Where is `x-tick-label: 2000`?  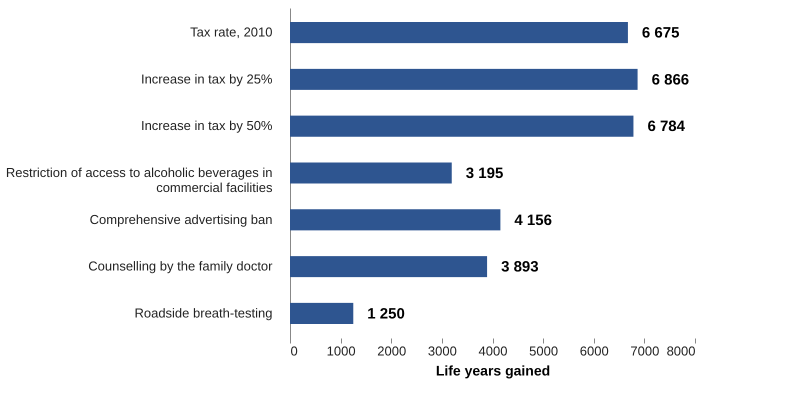 x-tick-label: 2000 is located at coordinates (391, 351).